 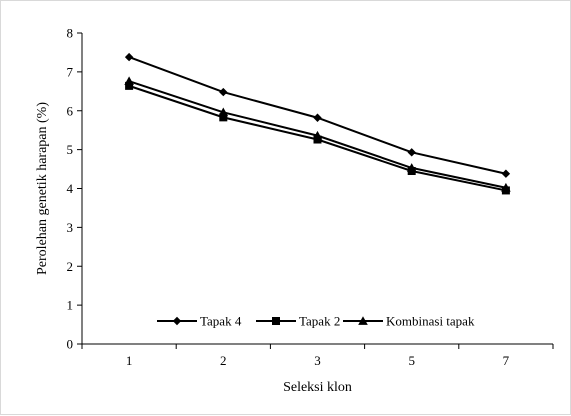 I want to click on legend-label: Kombinasi tapak, so click(x=430, y=321).